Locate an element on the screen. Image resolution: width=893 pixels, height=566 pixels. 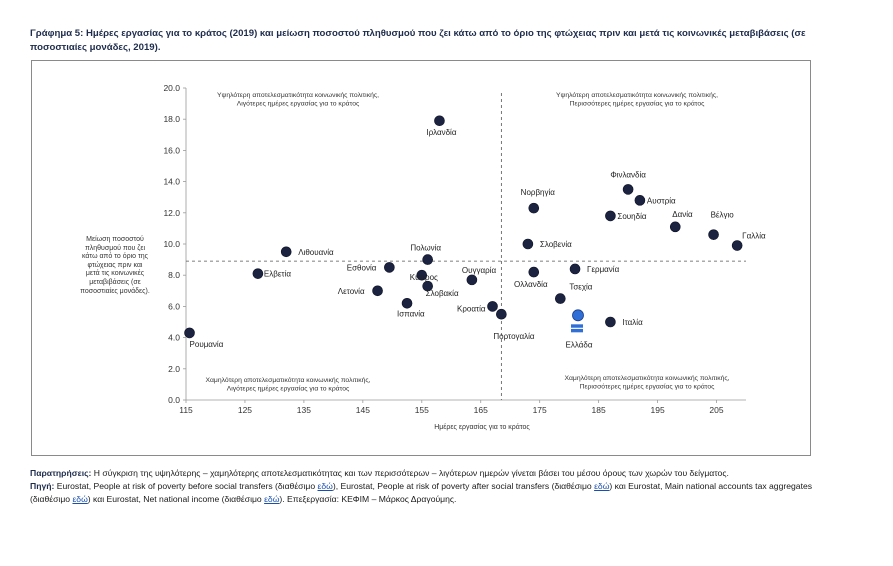
x-tick-label: 205 is located at coordinates (716, 410).